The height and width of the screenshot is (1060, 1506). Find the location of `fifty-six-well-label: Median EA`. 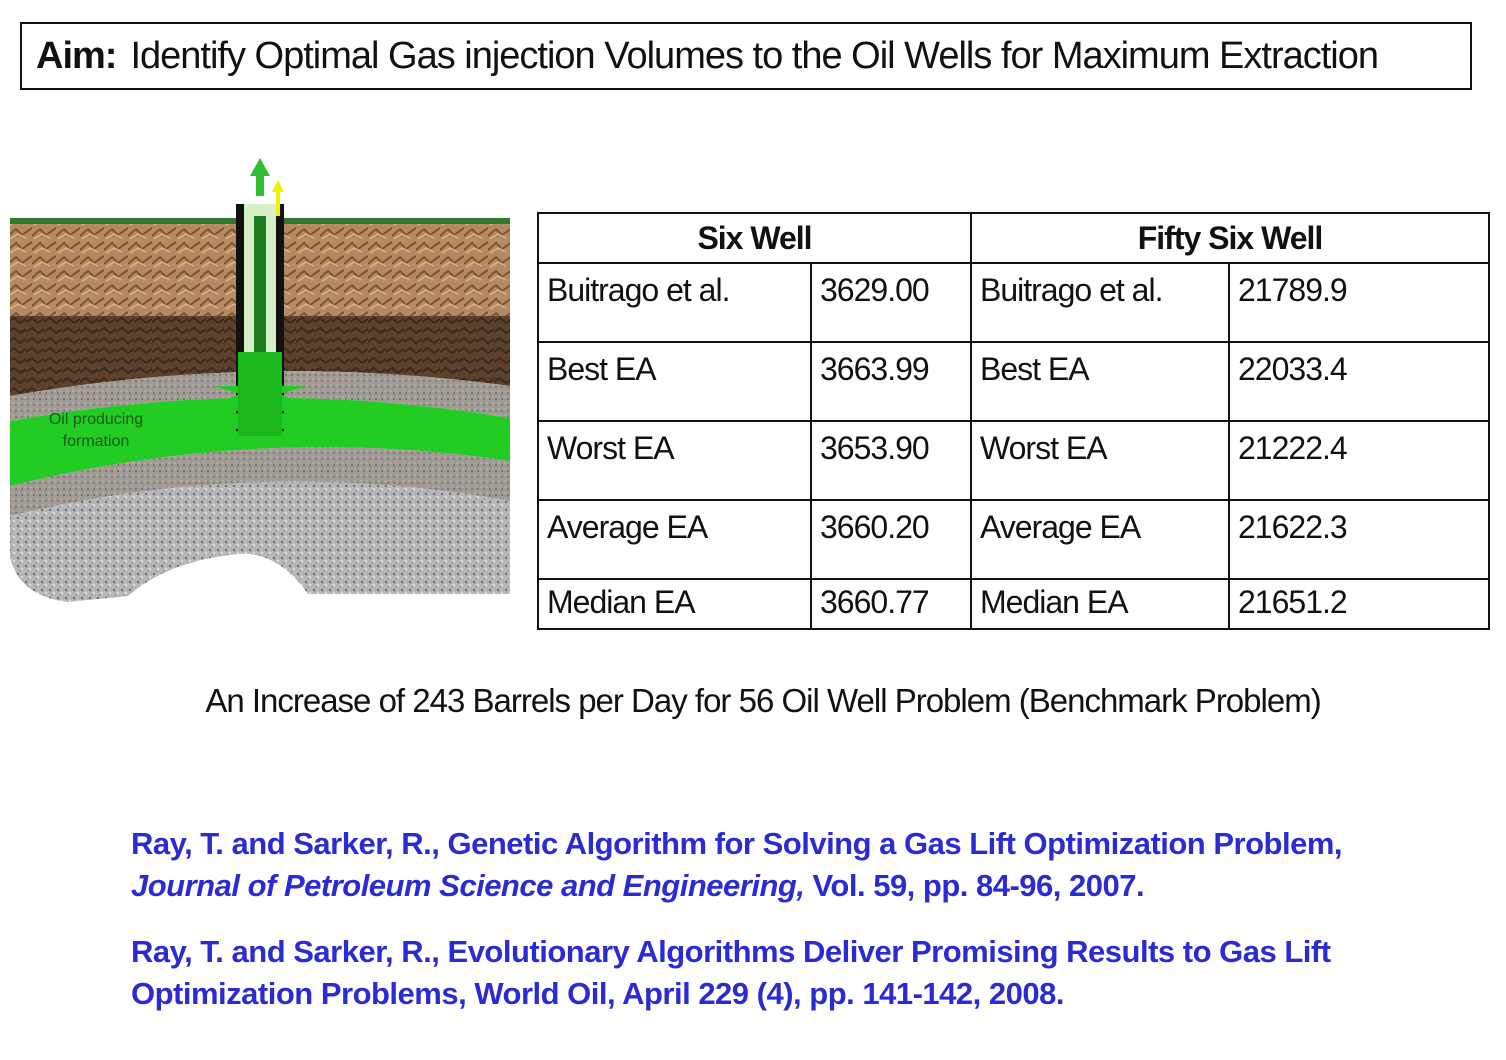

fifty-six-well-label: Median EA is located at coordinates (1100, 604).